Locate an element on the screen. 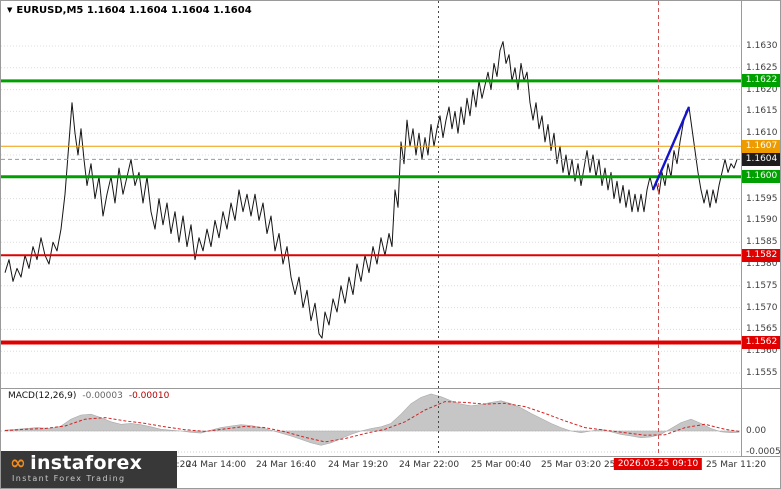 The height and width of the screenshot is (489, 781). instaforex-watermark: ∞ instaforex Instant Forex Trading is located at coordinates (89, 469).